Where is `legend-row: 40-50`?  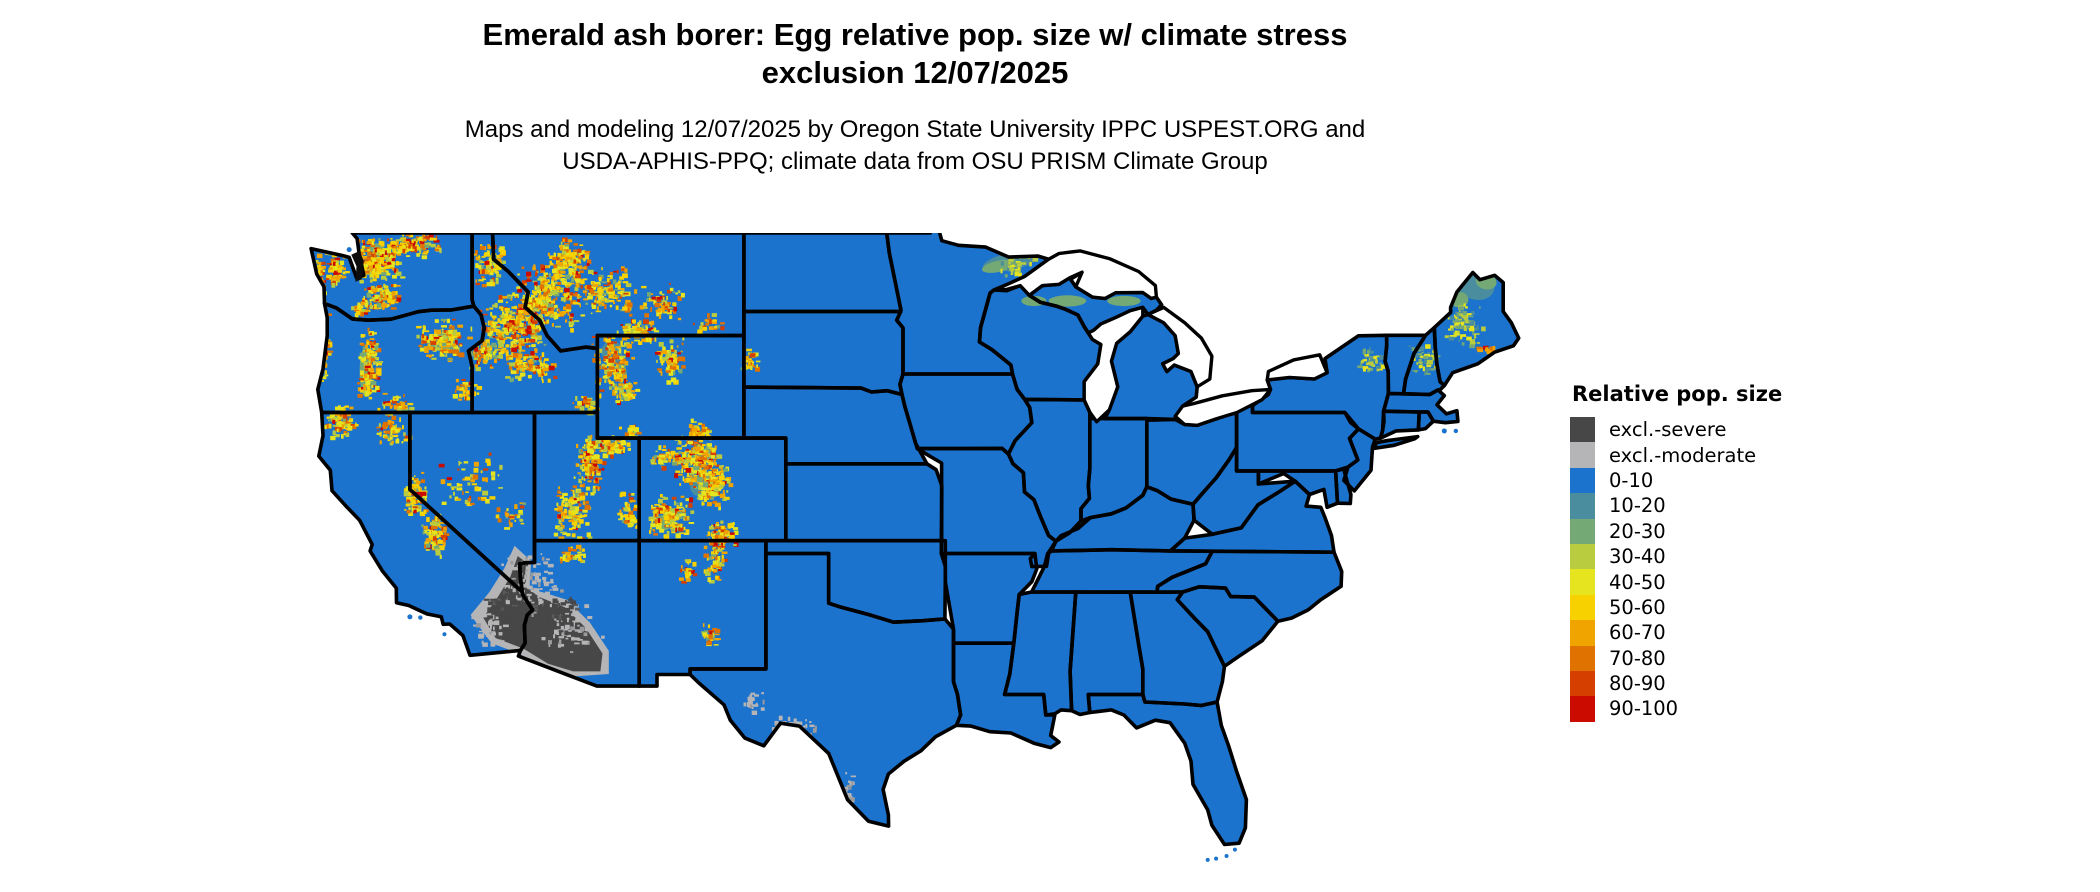
legend-row: 40-50 is located at coordinates (1676, 582).